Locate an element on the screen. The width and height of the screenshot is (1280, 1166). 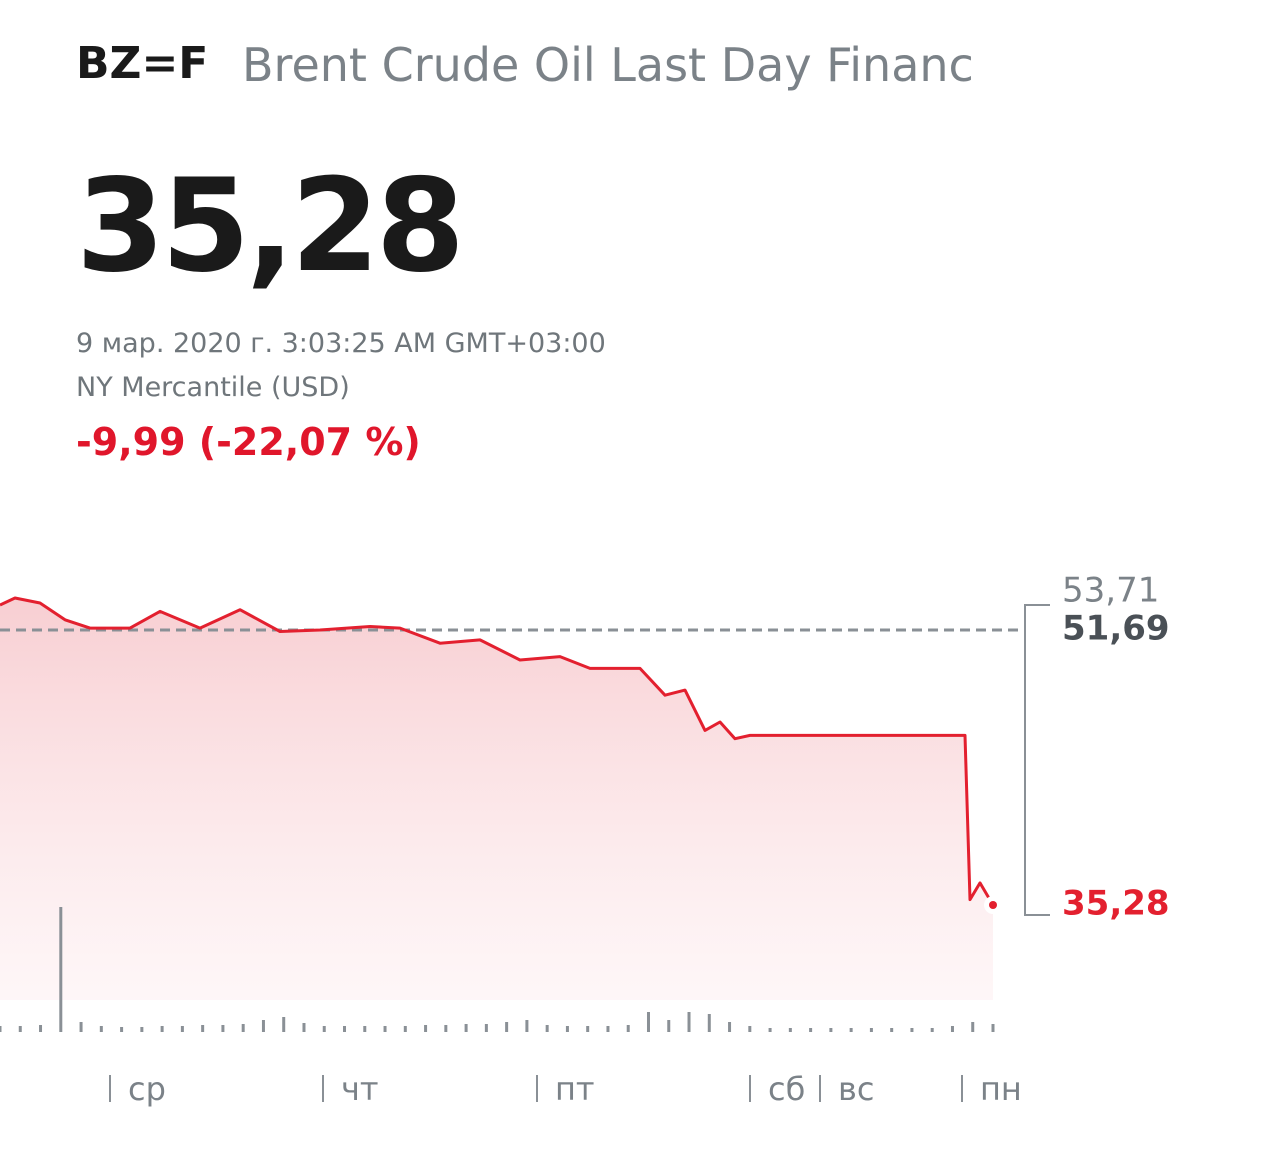
exchange: NY Mercantile (USD) is located at coordinates (213, 387).